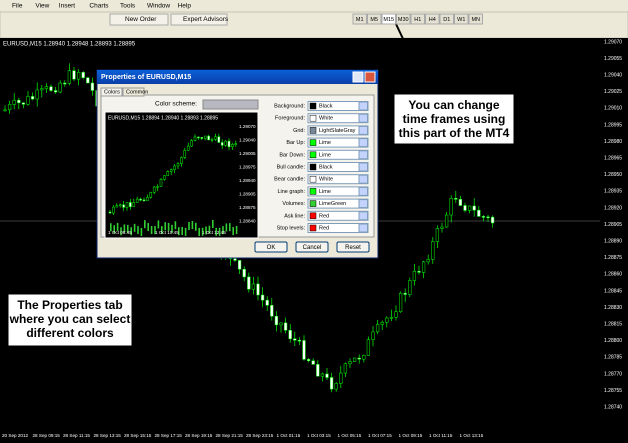  Describe the element at coordinates (42, 6) in the screenshot. I see `menu-item: View` at that location.